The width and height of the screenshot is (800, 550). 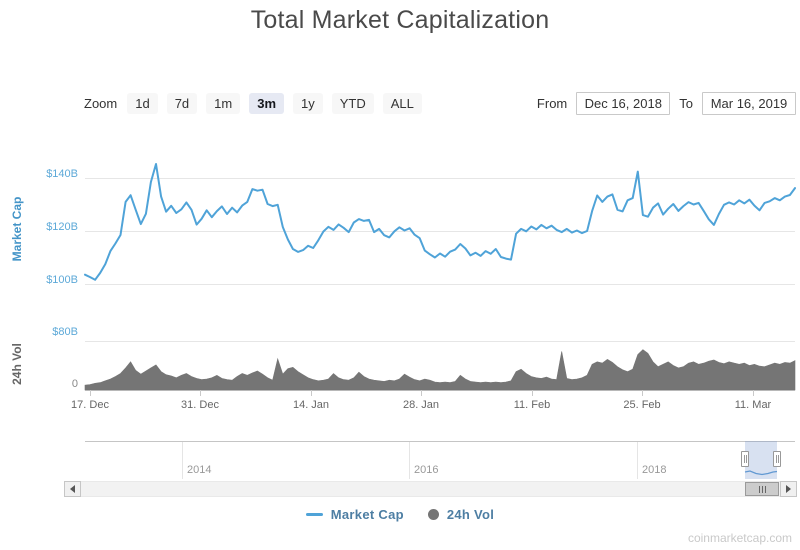 I want to click on left-arrow-icon, so click(x=72, y=489).